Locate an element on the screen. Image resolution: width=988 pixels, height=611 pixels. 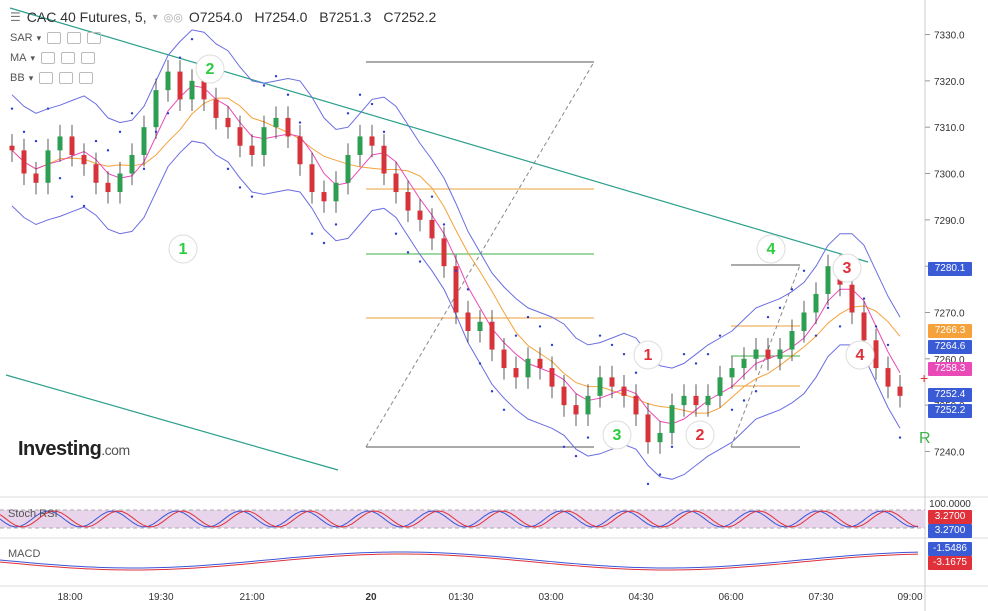
indicator-row-ma: MA ▾ is located at coordinates (53, 58).